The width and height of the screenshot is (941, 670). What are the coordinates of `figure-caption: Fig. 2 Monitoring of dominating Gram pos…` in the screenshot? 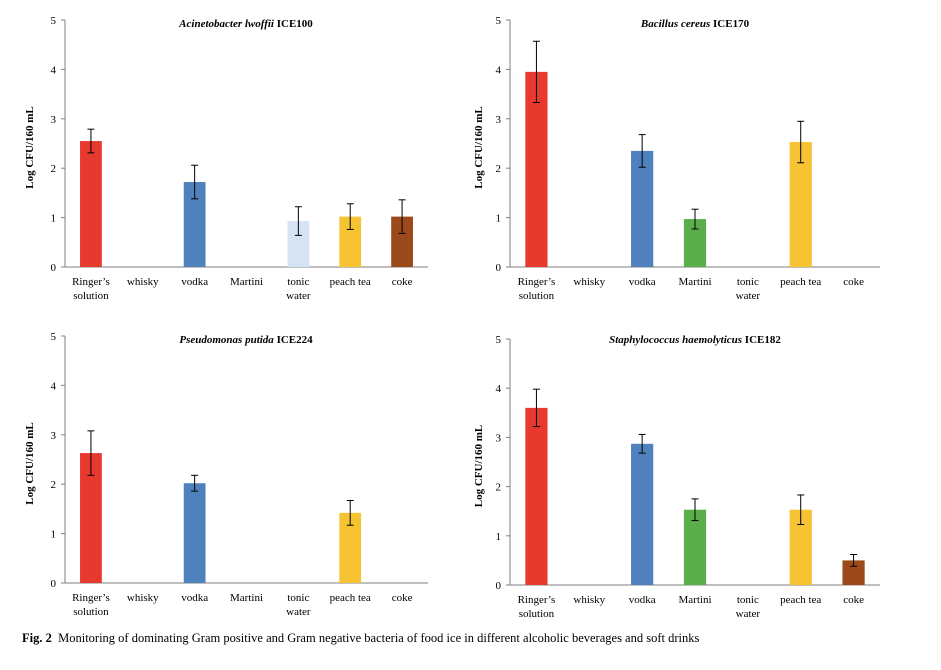 It's located at (477, 638).